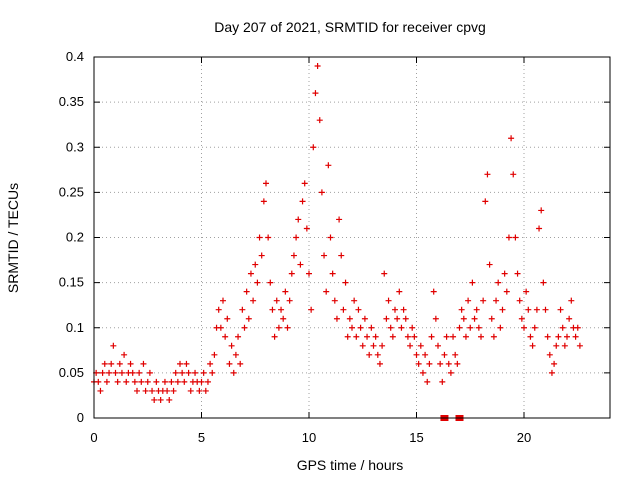 This screenshot has height=480, width=640. I want to click on x-tick-label: 20, so click(524, 437).